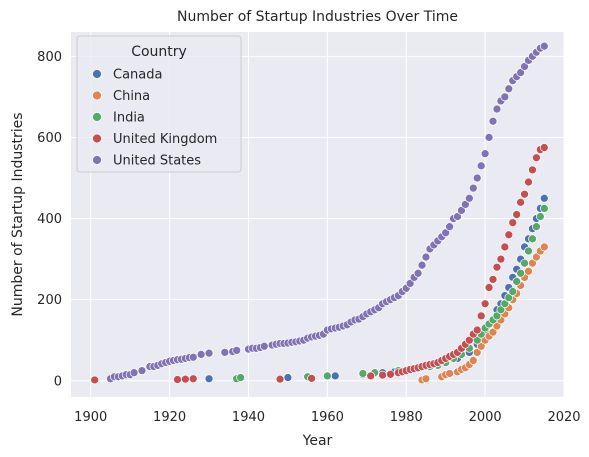 The width and height of the screenshot is (589, 457). I want to click on y-axis-ticks: 0 200 400 600 800, so click(49, 219).